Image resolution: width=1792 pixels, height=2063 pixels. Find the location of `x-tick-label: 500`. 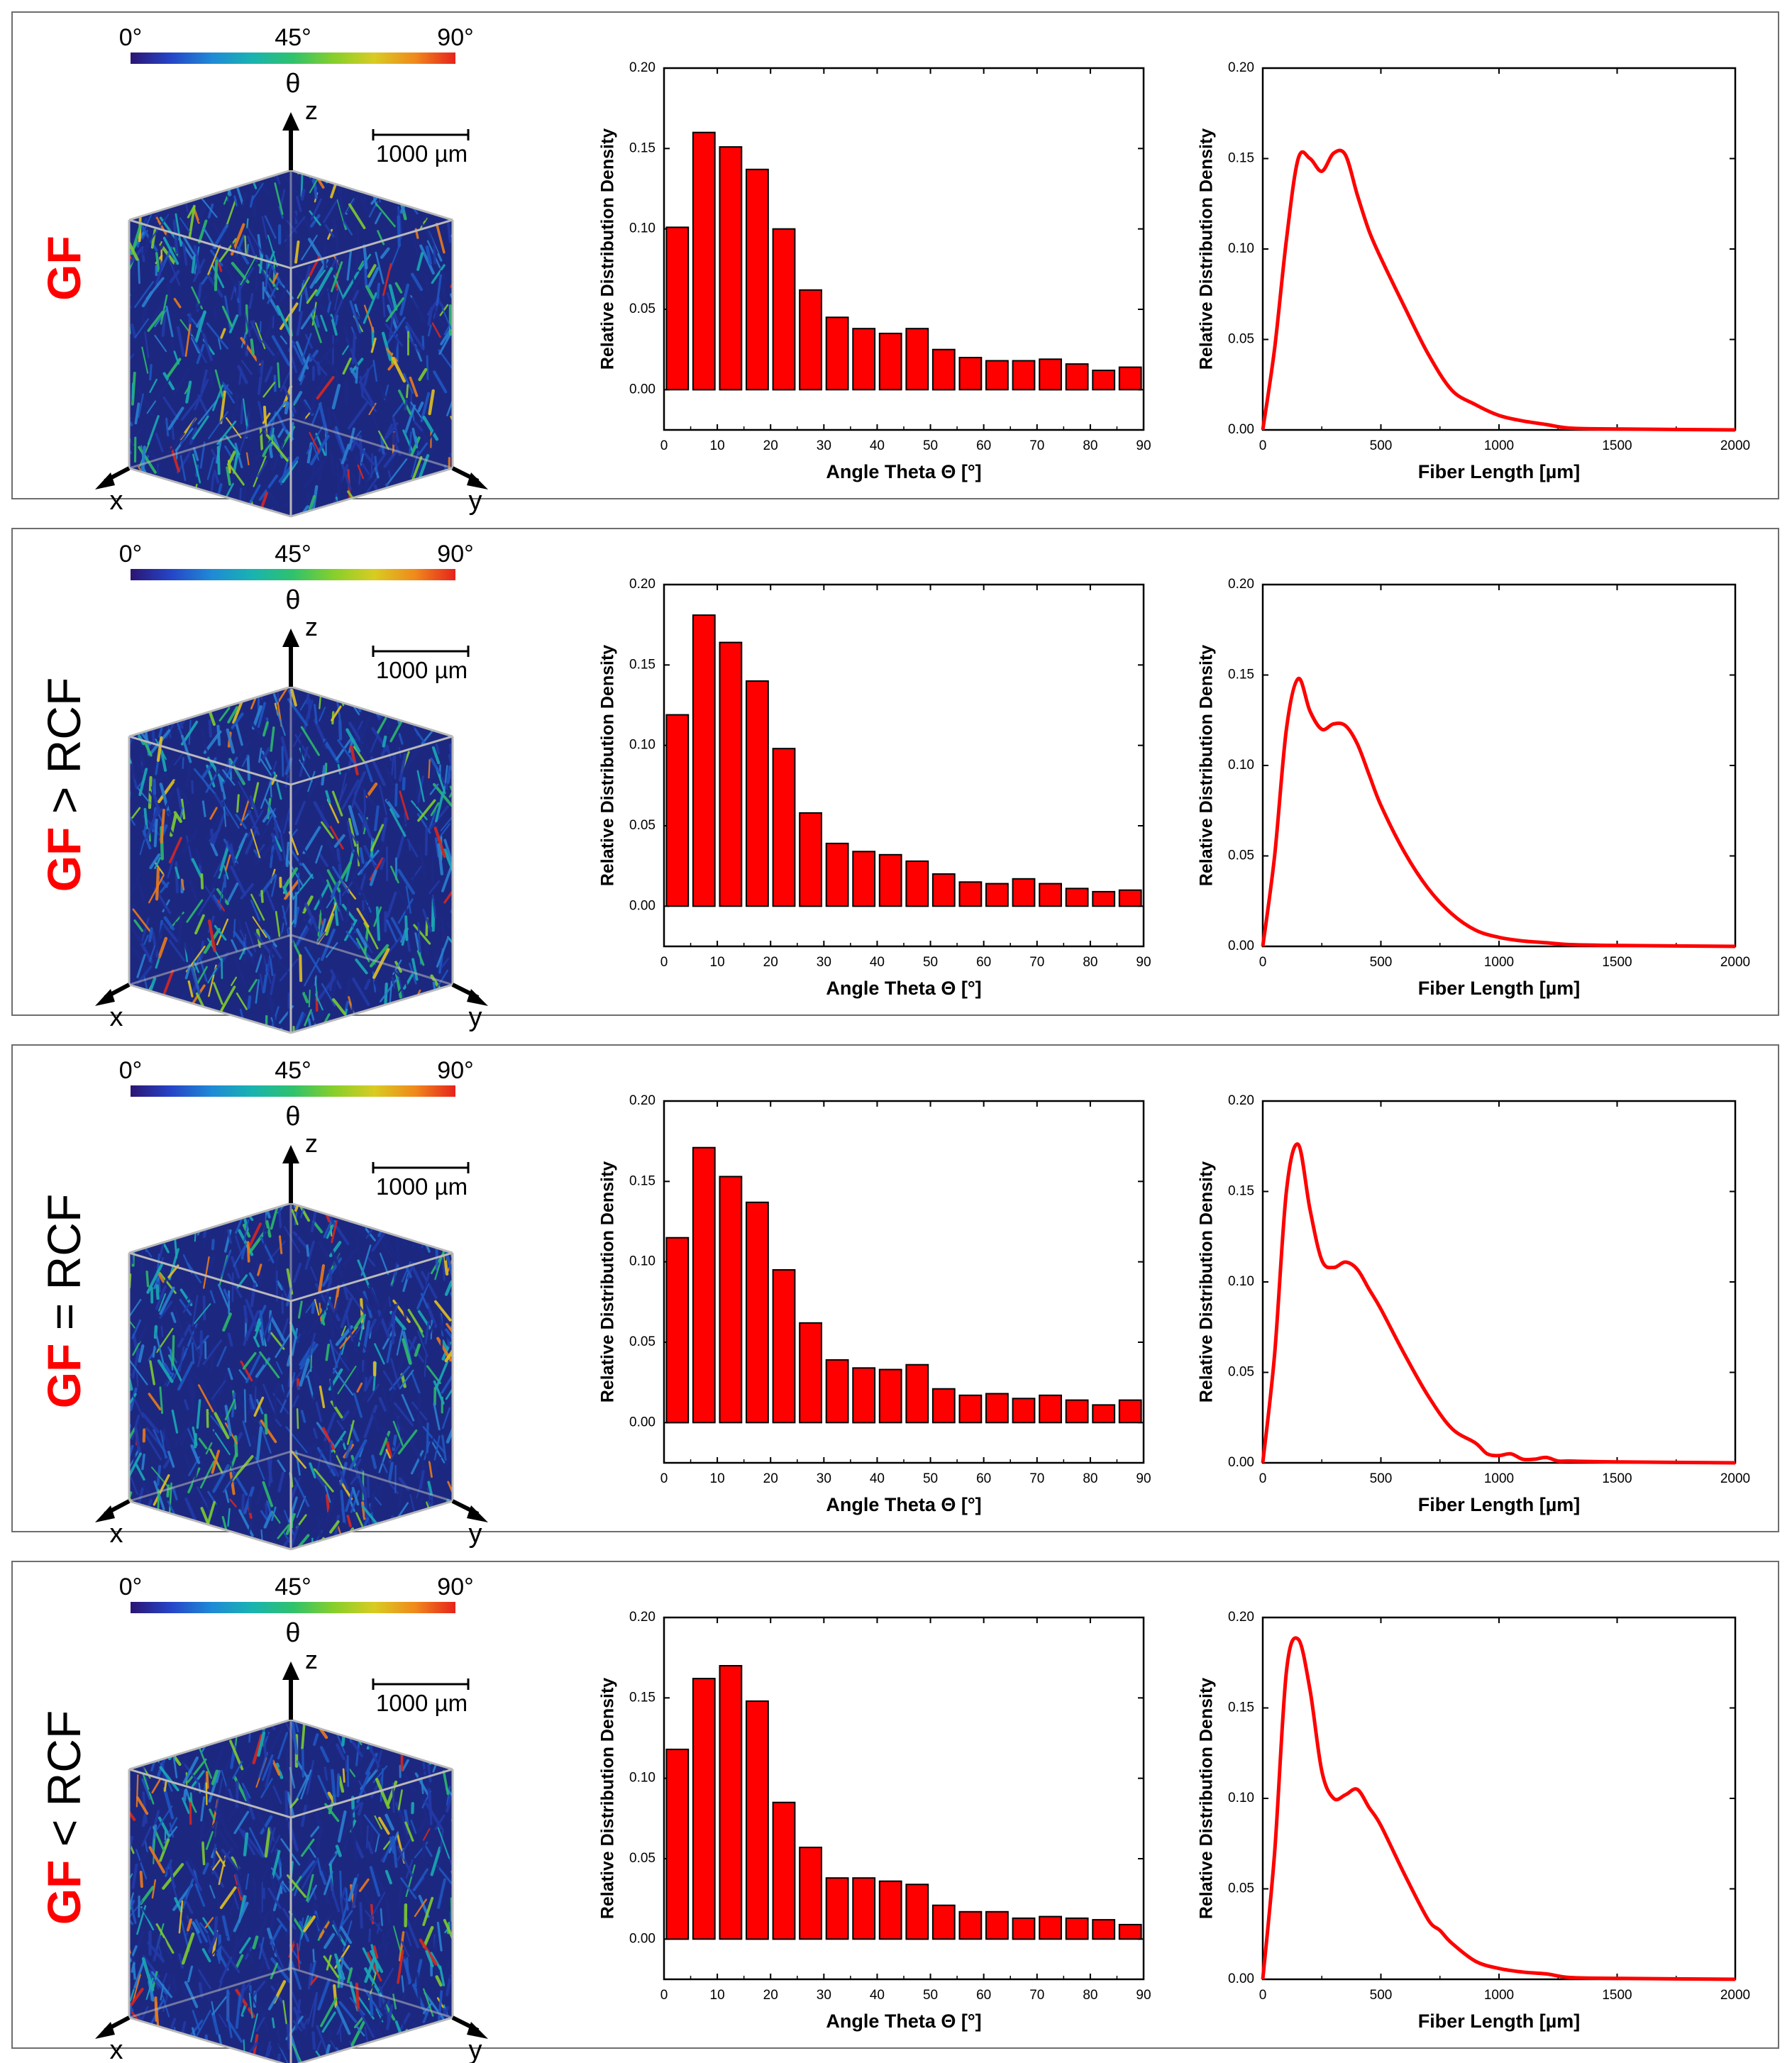

x-tick-label: 500 is located at coordinates (1381, 1995).